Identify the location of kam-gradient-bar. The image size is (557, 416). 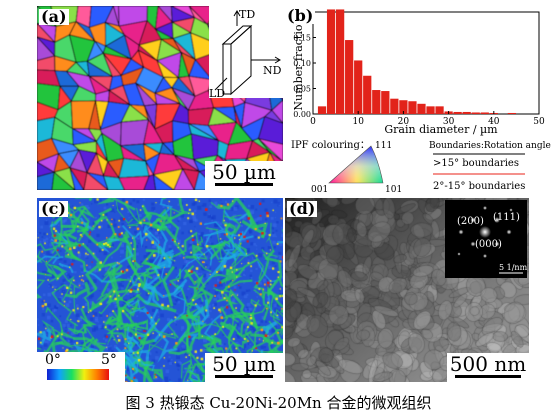
(78, 374).